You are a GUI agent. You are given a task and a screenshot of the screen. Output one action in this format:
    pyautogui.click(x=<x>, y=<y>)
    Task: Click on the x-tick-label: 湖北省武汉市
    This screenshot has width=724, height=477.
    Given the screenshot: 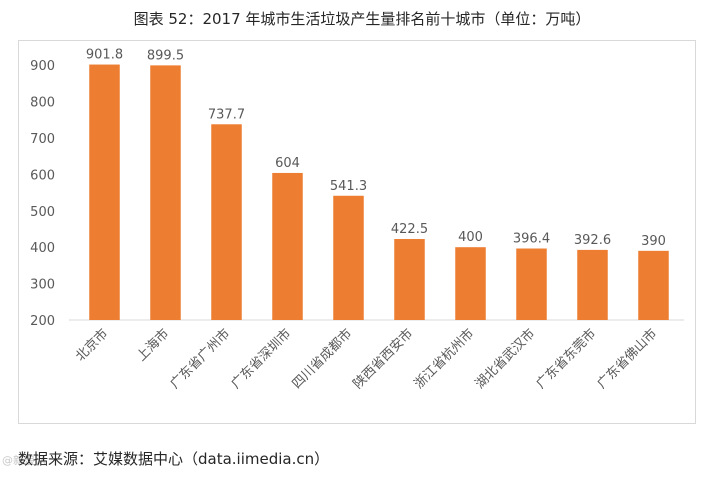 What is the action you would take?
    pyautogui.click(x=505, y=359)
    